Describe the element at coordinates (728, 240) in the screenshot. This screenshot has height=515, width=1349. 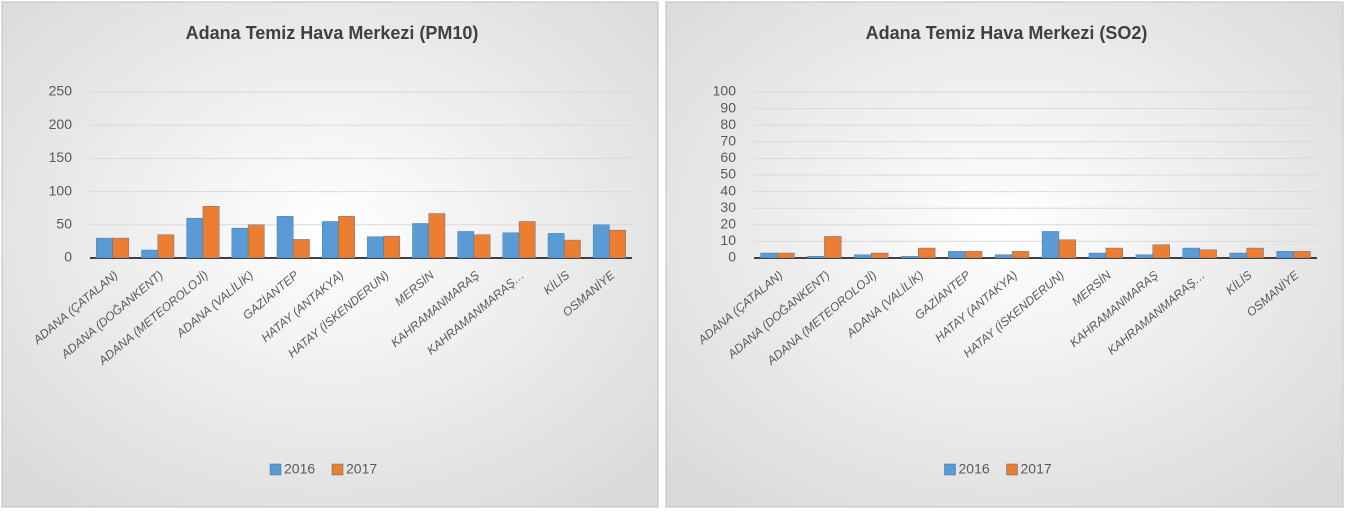
I see `y-tick-label: 10` at that location.